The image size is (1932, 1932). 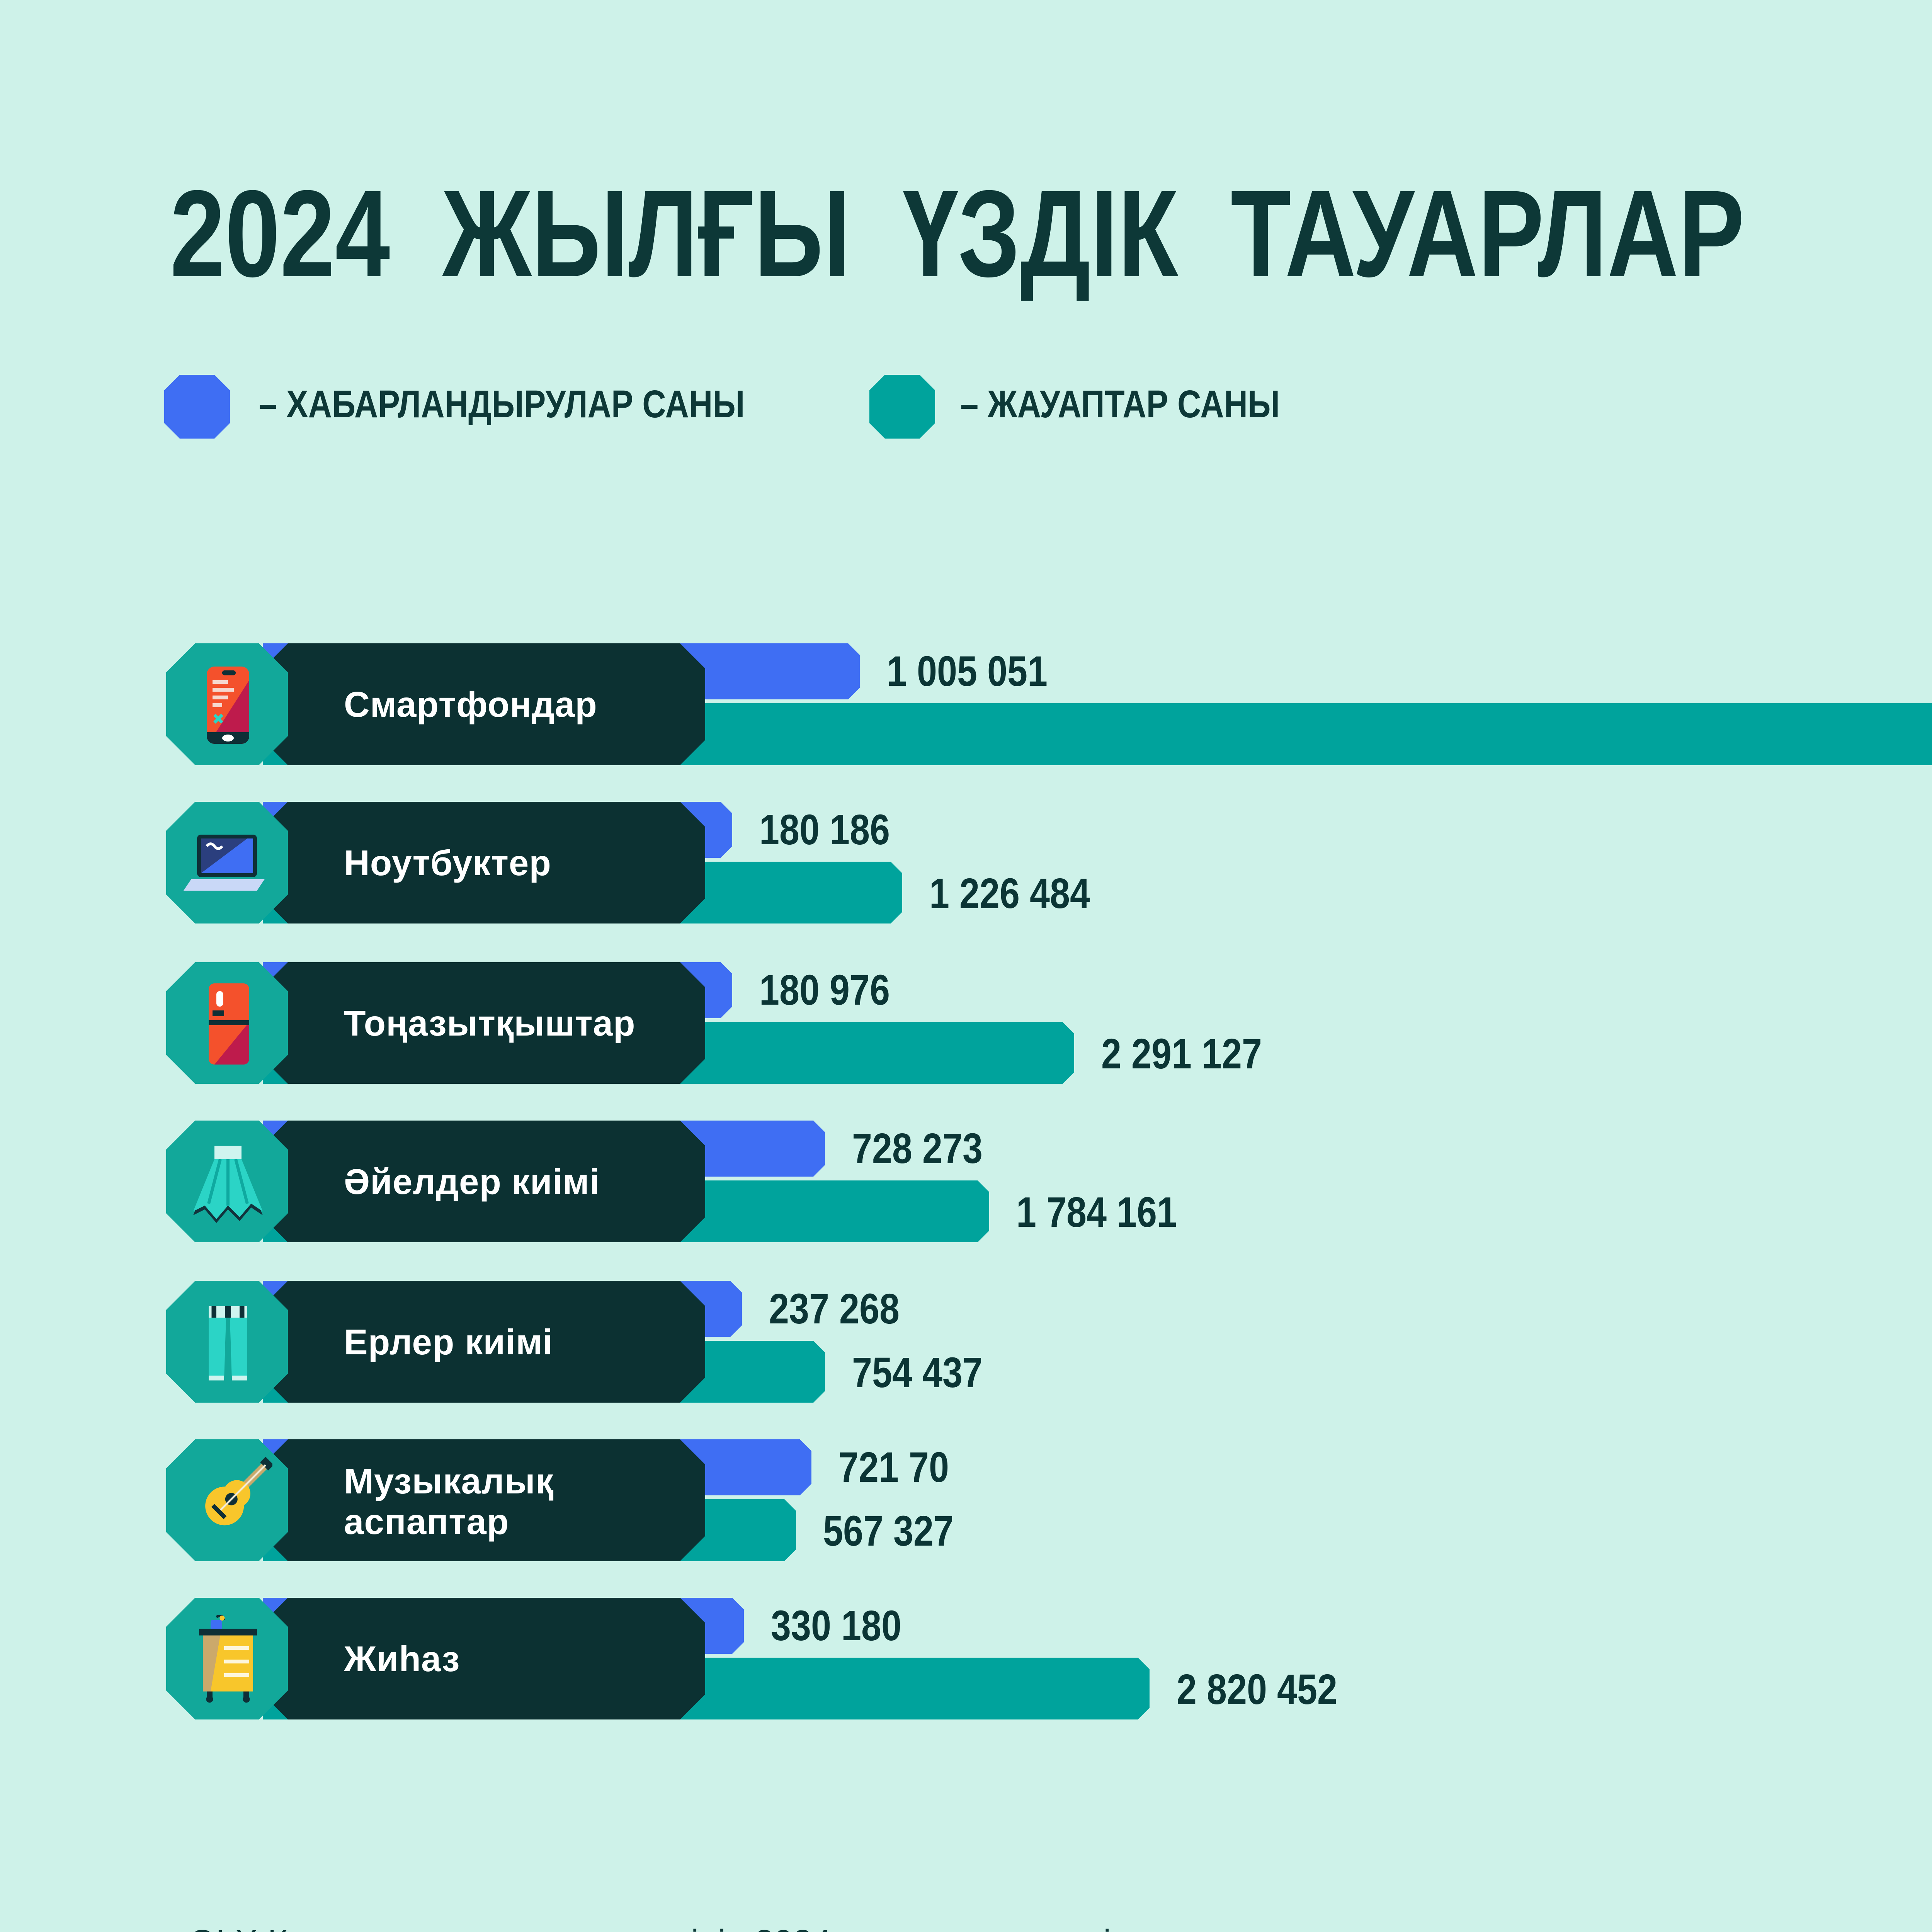 I want to click on refrigerator-icon, so click(x=228, y=1024).